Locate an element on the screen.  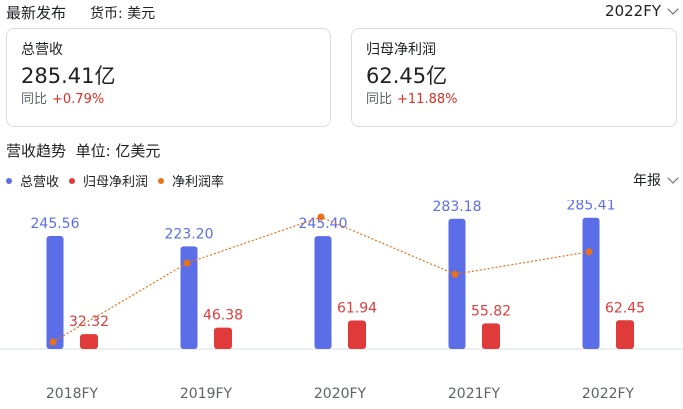
header: 最新发布 货币: 美元 2022FY is located at coordinates (342, 13).